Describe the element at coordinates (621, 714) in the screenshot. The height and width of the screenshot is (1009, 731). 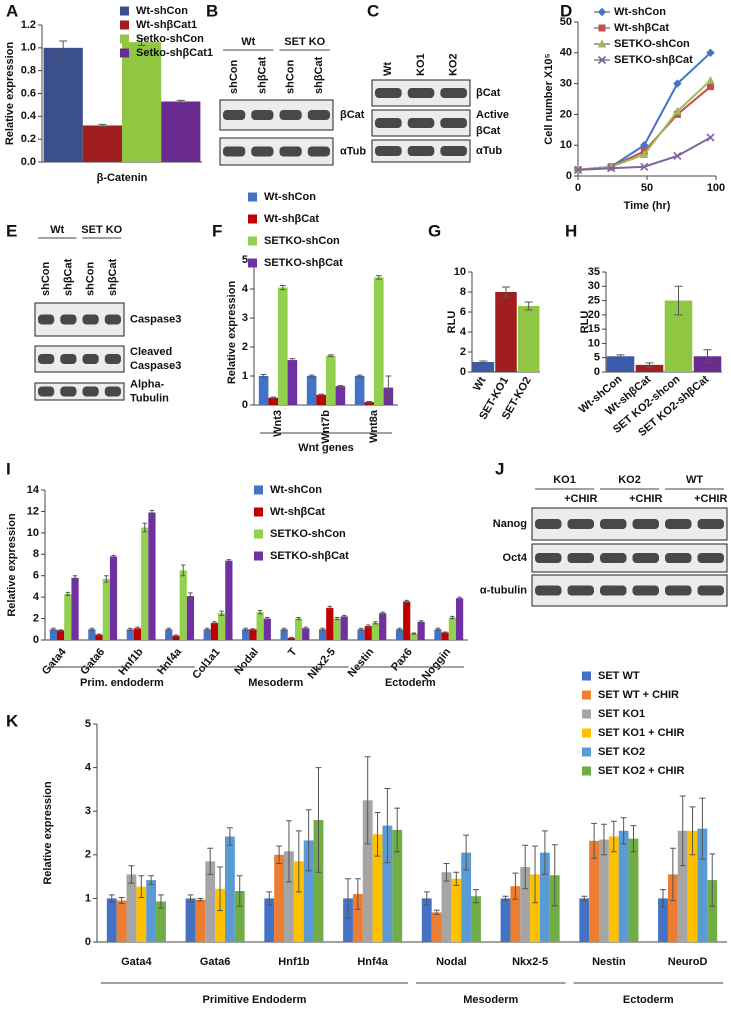
I see `legend-label: SET KO1` at that location.